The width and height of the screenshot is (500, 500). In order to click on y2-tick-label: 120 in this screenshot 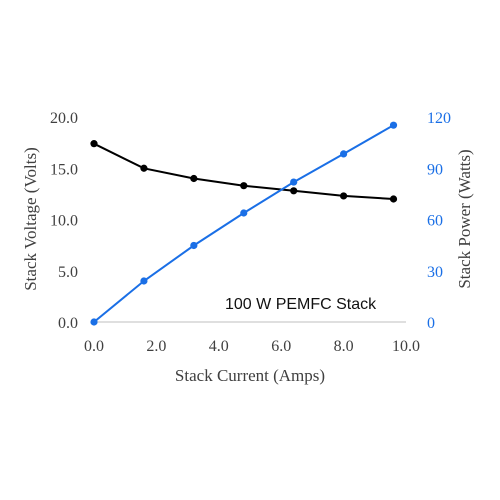, I will do `click(439, 118)`.